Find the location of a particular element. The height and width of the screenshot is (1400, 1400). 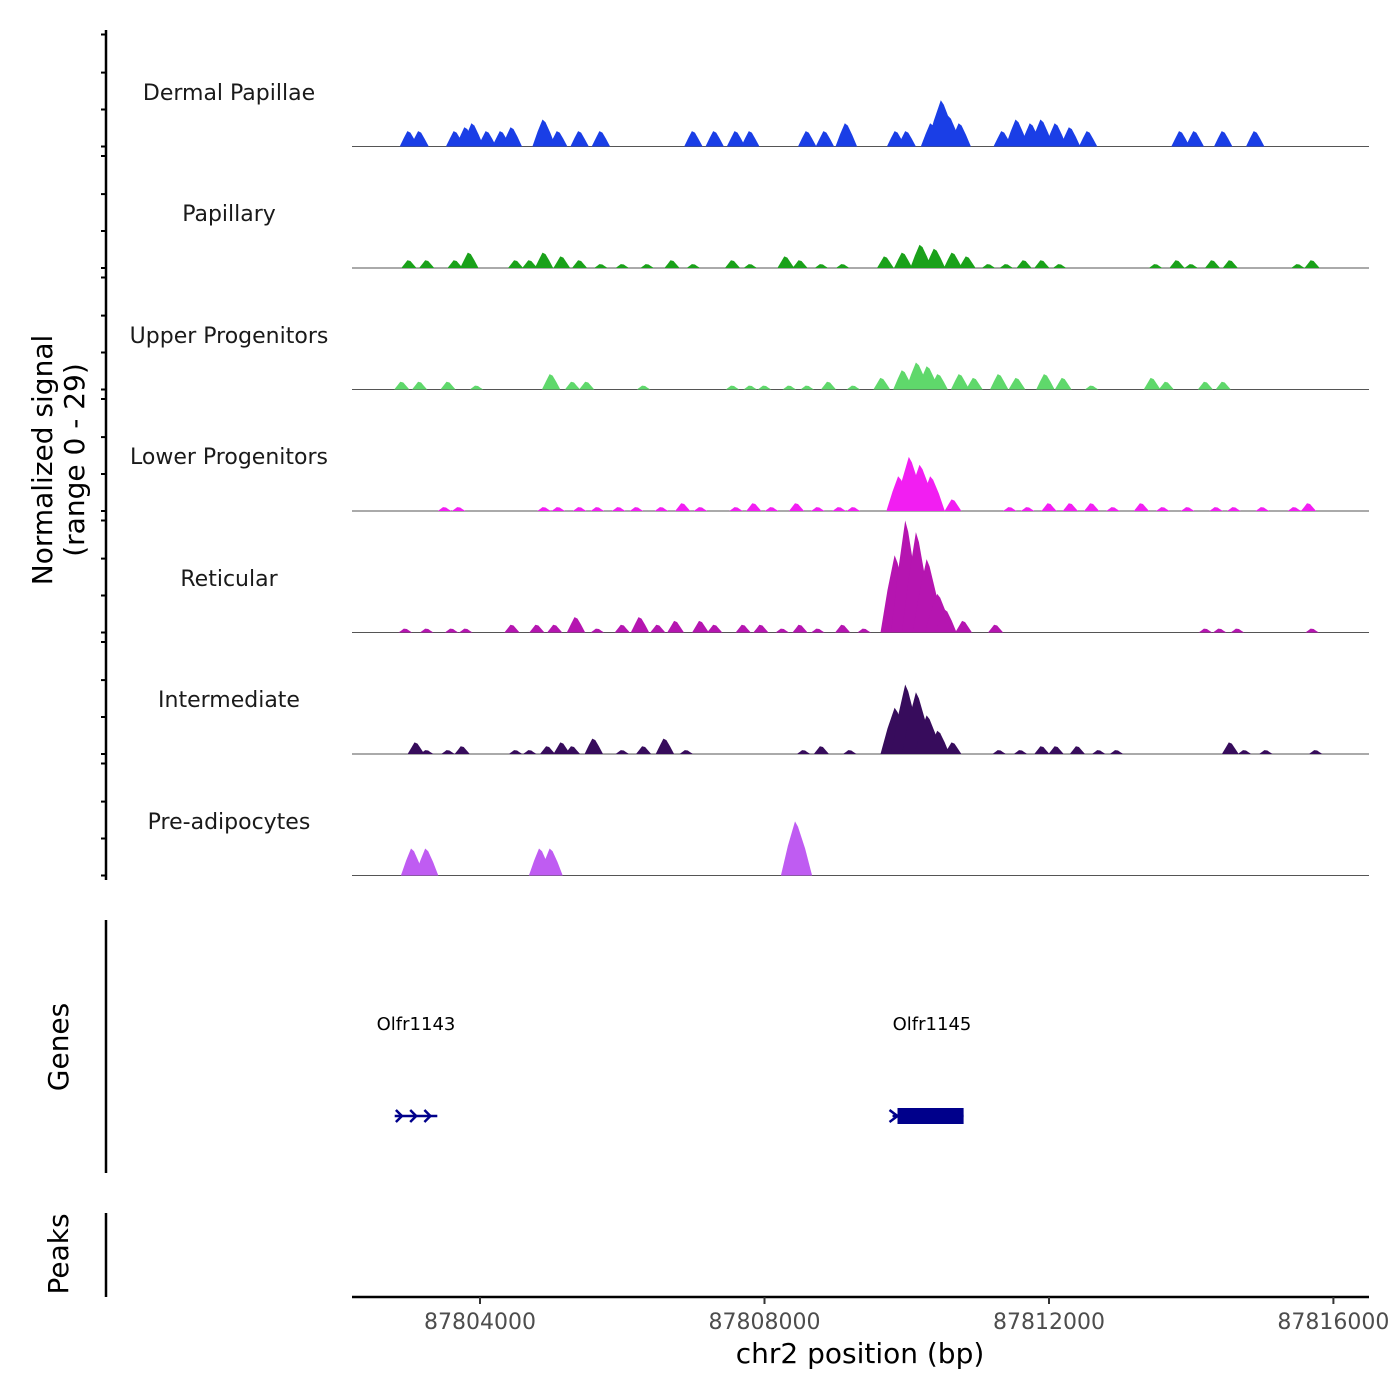

track-label-papillary: Papillary is located at coordinates (229, 214).